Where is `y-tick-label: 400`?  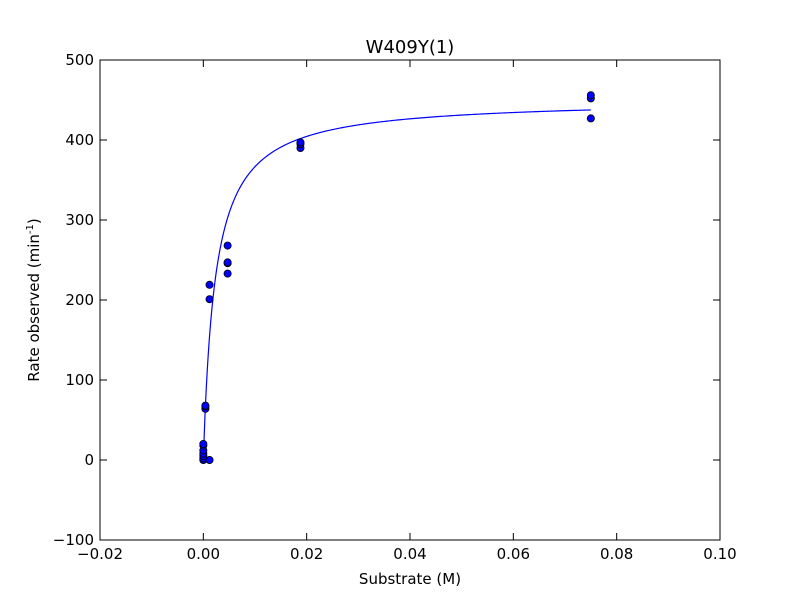 y-tick-label: 400 is located at coordinates (79, 140).